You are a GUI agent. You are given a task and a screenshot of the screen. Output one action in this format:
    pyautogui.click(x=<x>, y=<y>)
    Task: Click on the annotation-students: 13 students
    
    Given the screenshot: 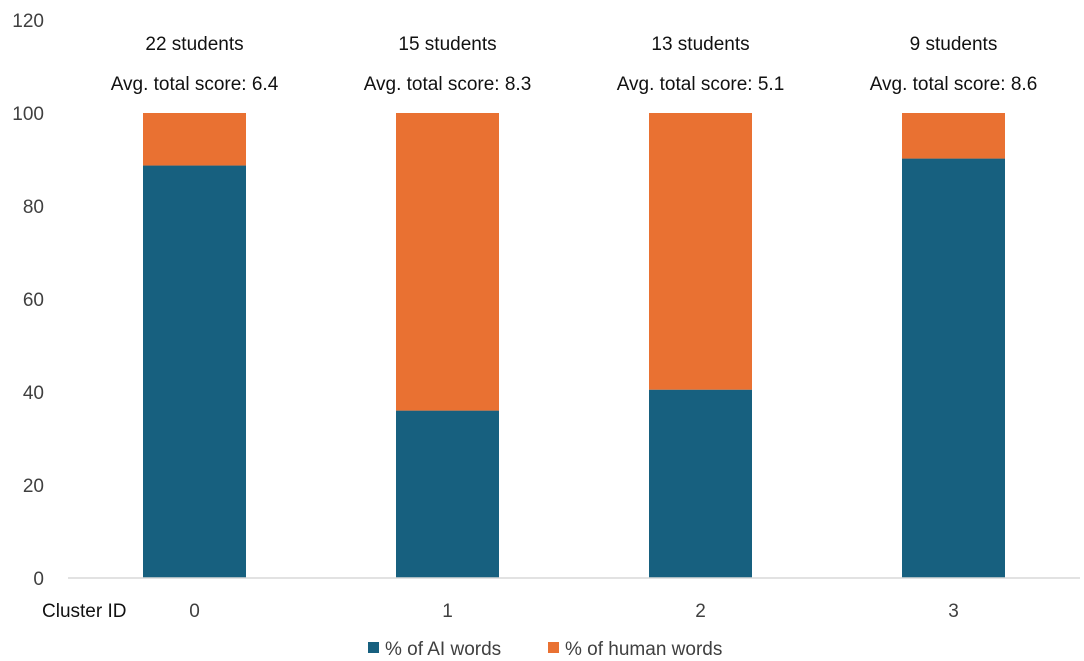 What is the action you would take?
    pyautogui.click(x=700, y=44)
    